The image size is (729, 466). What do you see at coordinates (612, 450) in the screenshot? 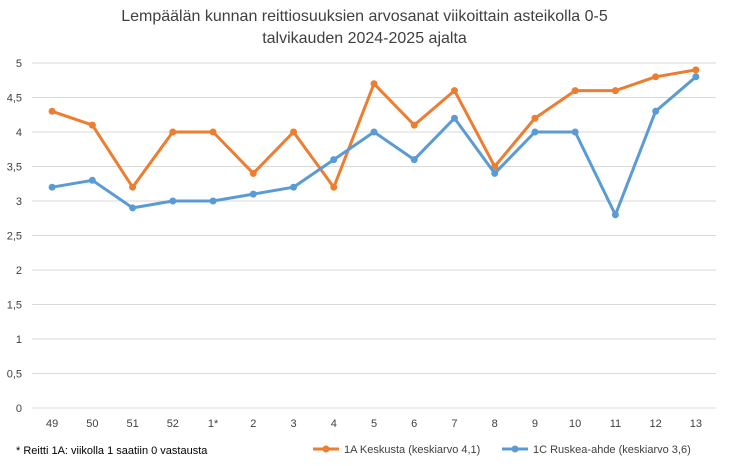
I see `legend-label: 1C Ruskea-ahde (keskiarvo 3,6)` at bounding box center [612, 450].